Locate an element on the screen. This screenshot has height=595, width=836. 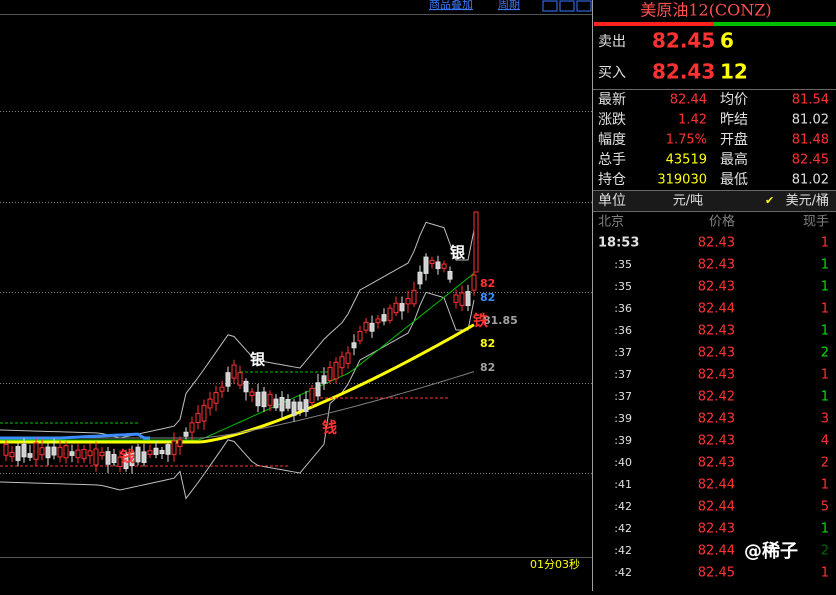
stat-label: 最新 is located at coordinates (612, 100).